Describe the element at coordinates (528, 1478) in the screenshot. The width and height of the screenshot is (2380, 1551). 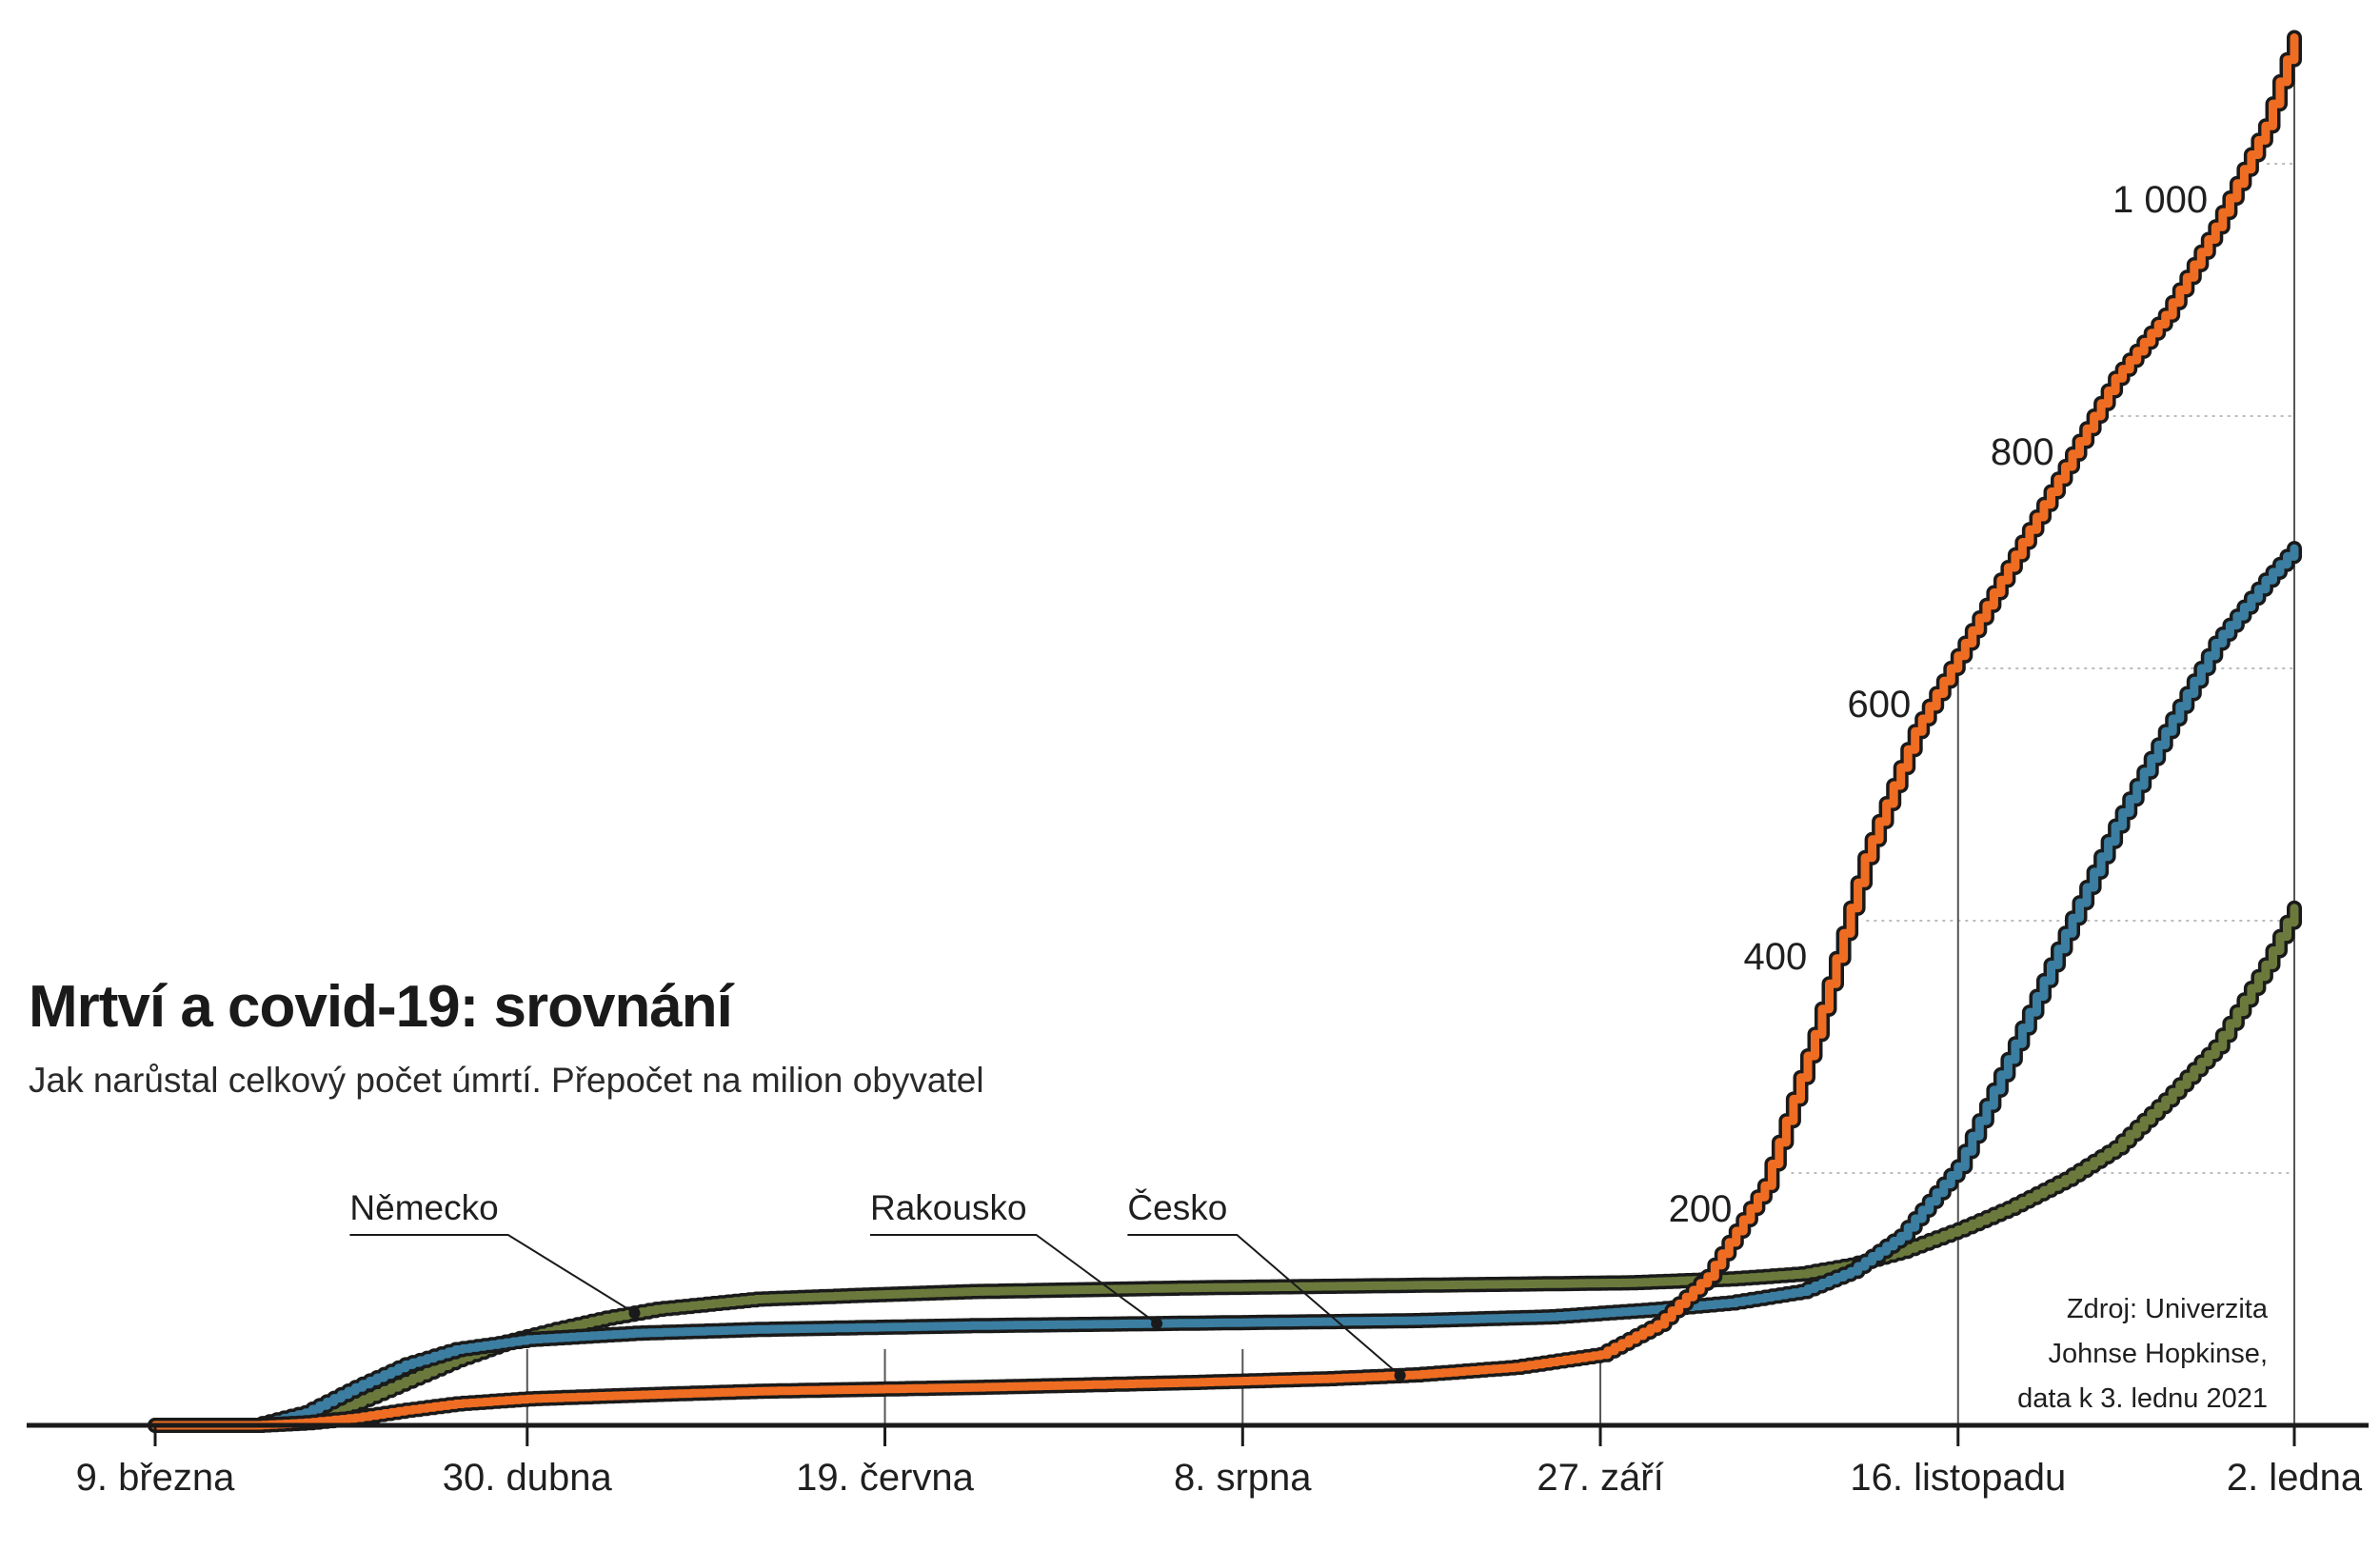
I see `x-tick-label: 30. dubna` at that location.